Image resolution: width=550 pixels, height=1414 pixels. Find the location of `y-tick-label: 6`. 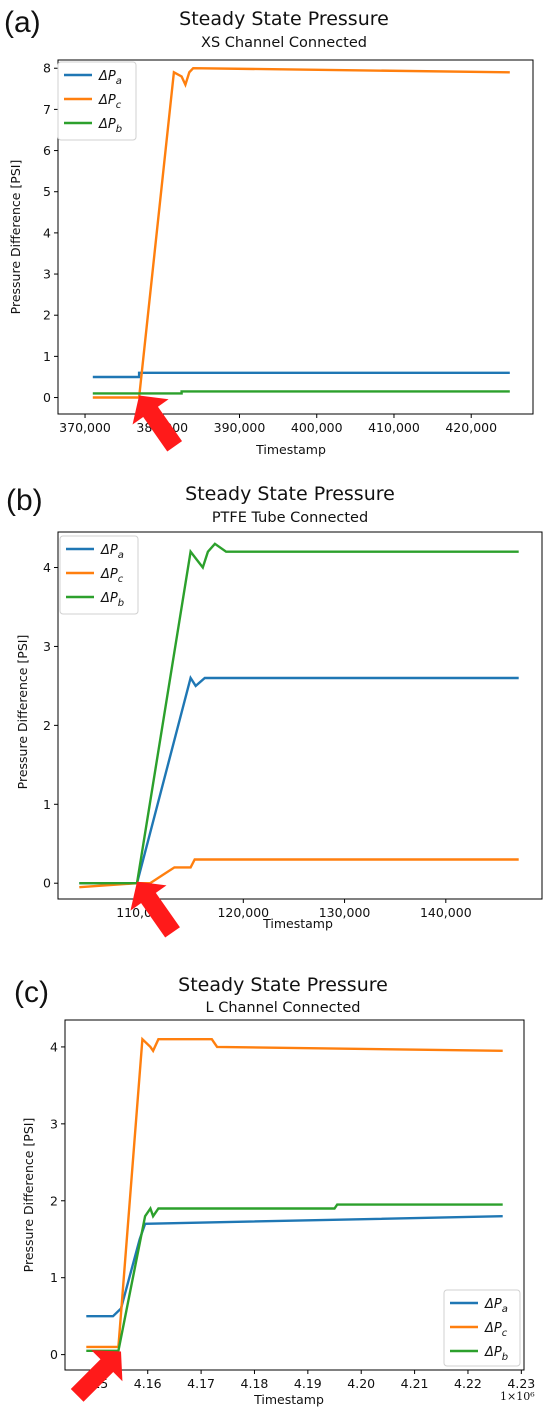

y-tick-label: 6 is located at coordinates (47, 150).